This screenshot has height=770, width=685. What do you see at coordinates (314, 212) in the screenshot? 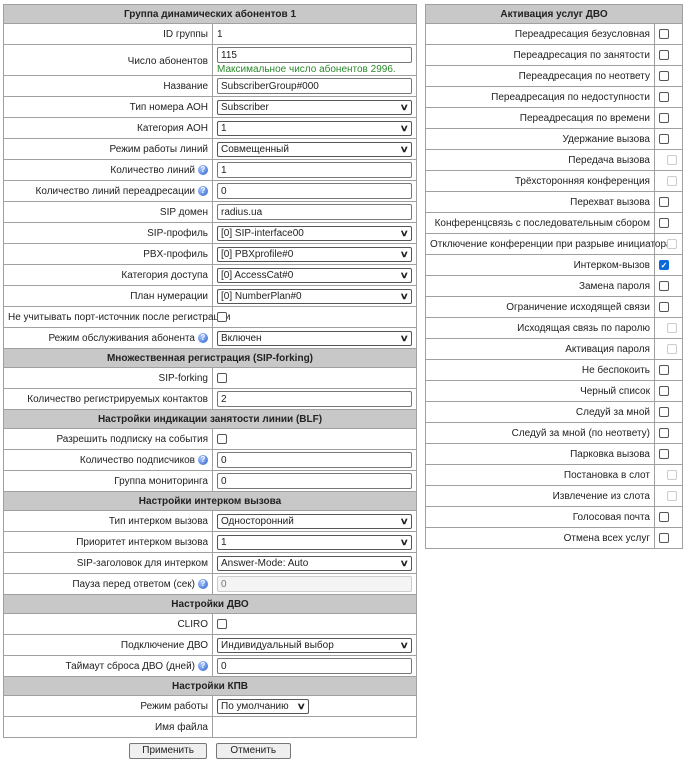
I see `text-input: radius.ua` at bounding box center [314, 212].